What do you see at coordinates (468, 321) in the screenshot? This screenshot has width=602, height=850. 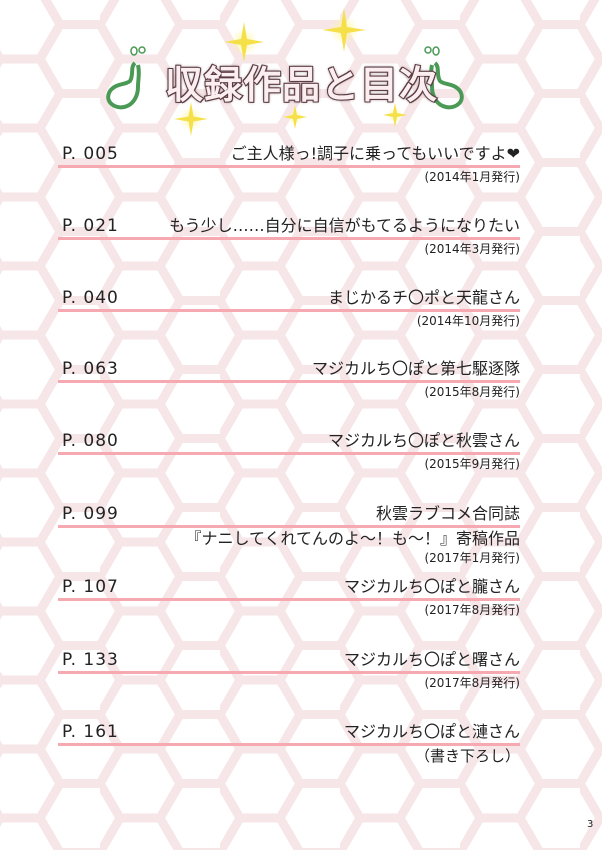 I see `publish-date: (2014年10月発行)` at bounding box center [468, 321].